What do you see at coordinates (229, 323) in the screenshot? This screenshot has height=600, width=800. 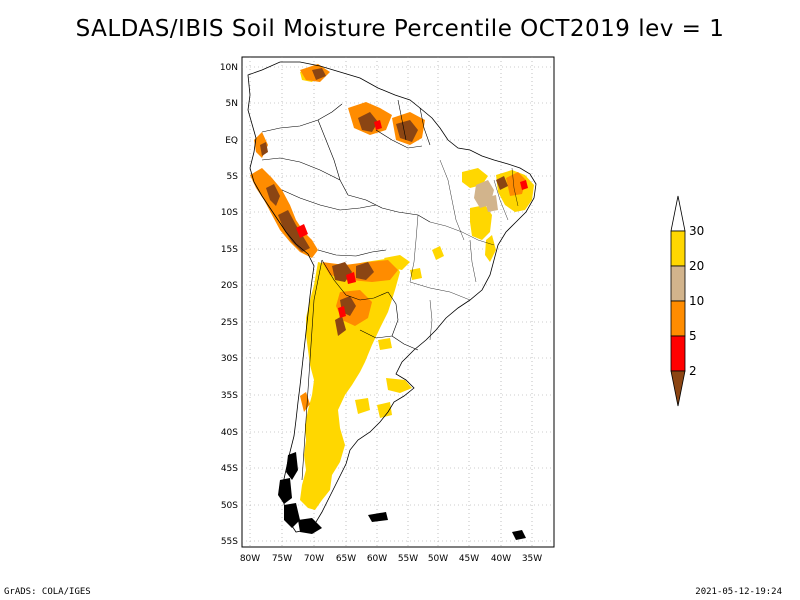 I see `lat-label: 25S` at bounding box center [229, 323].